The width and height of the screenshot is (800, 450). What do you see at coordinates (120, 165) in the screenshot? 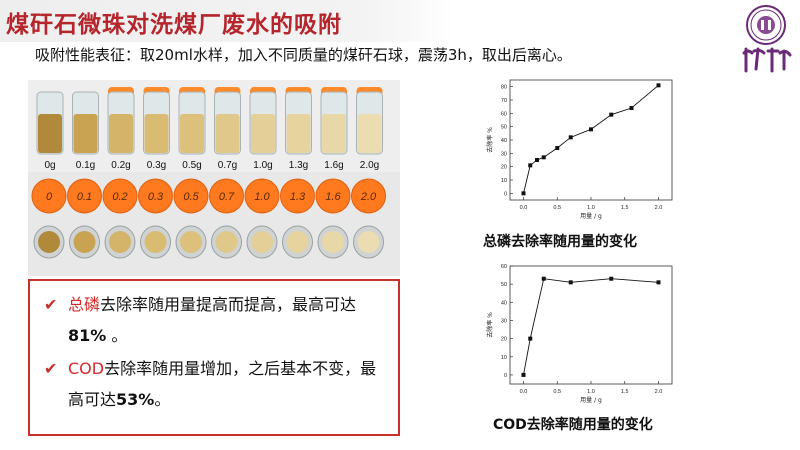
I see `dose-label: 0.2g` at bounding box center [120, 165].